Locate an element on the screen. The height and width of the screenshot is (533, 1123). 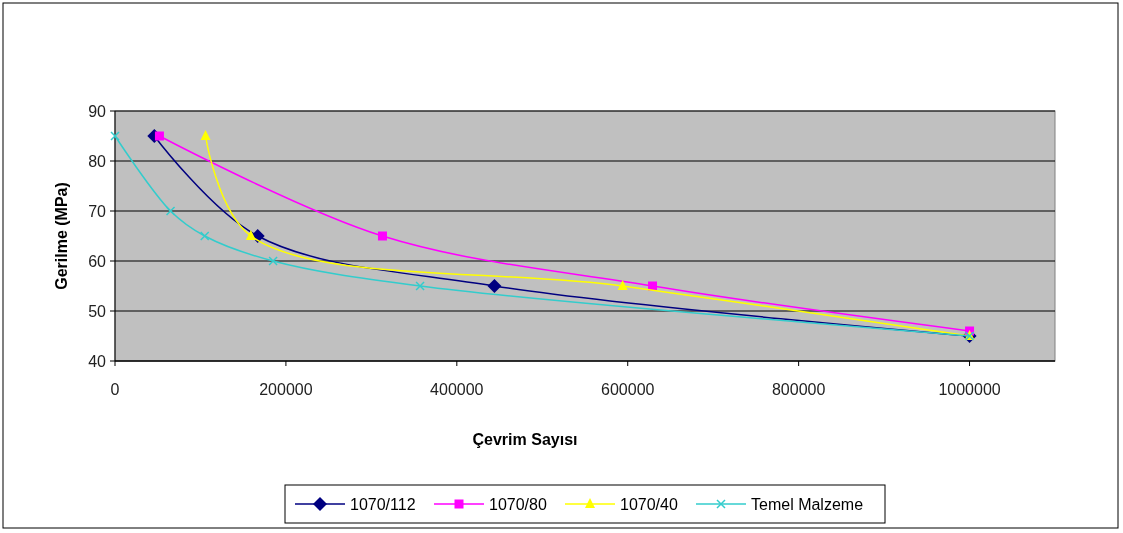
y-tick-label: 60 is located at coordinates (97, 261).